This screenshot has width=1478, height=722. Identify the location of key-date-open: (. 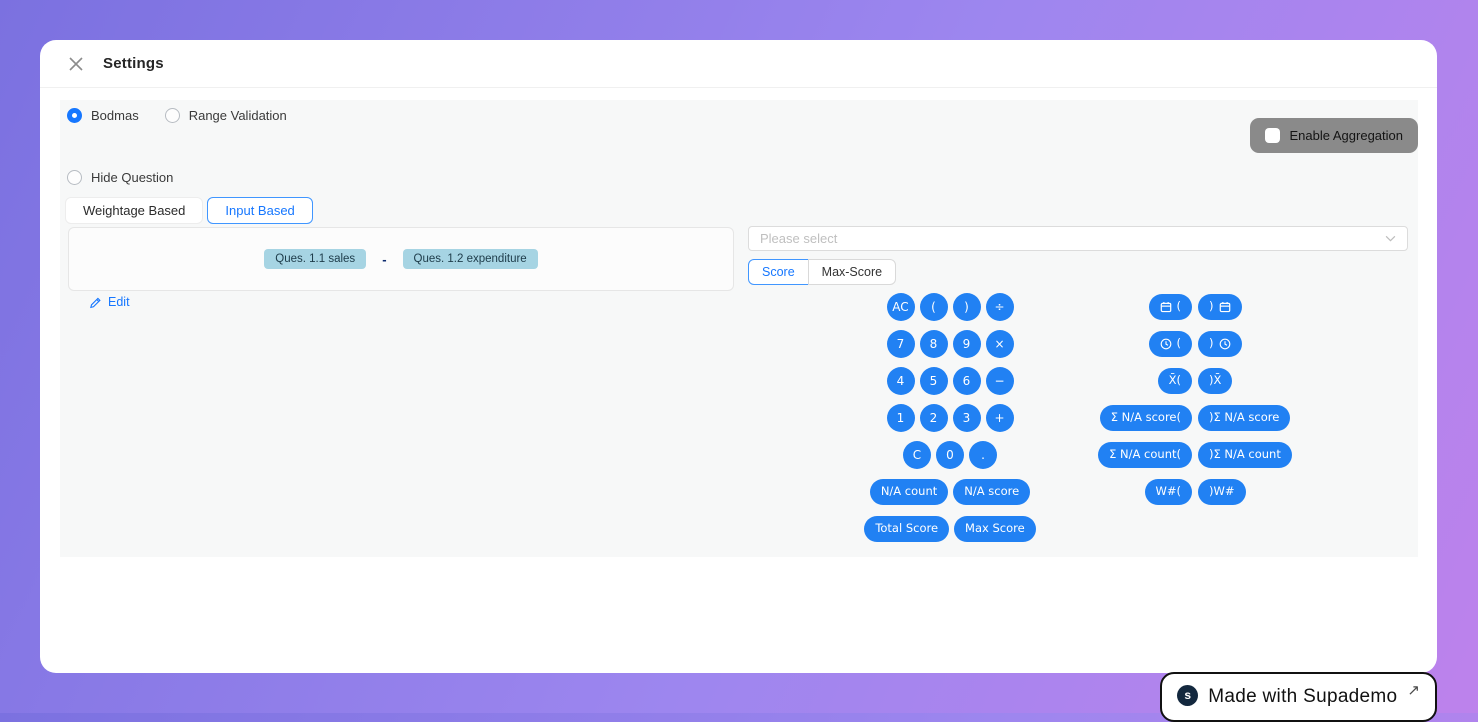
(1170, 307).